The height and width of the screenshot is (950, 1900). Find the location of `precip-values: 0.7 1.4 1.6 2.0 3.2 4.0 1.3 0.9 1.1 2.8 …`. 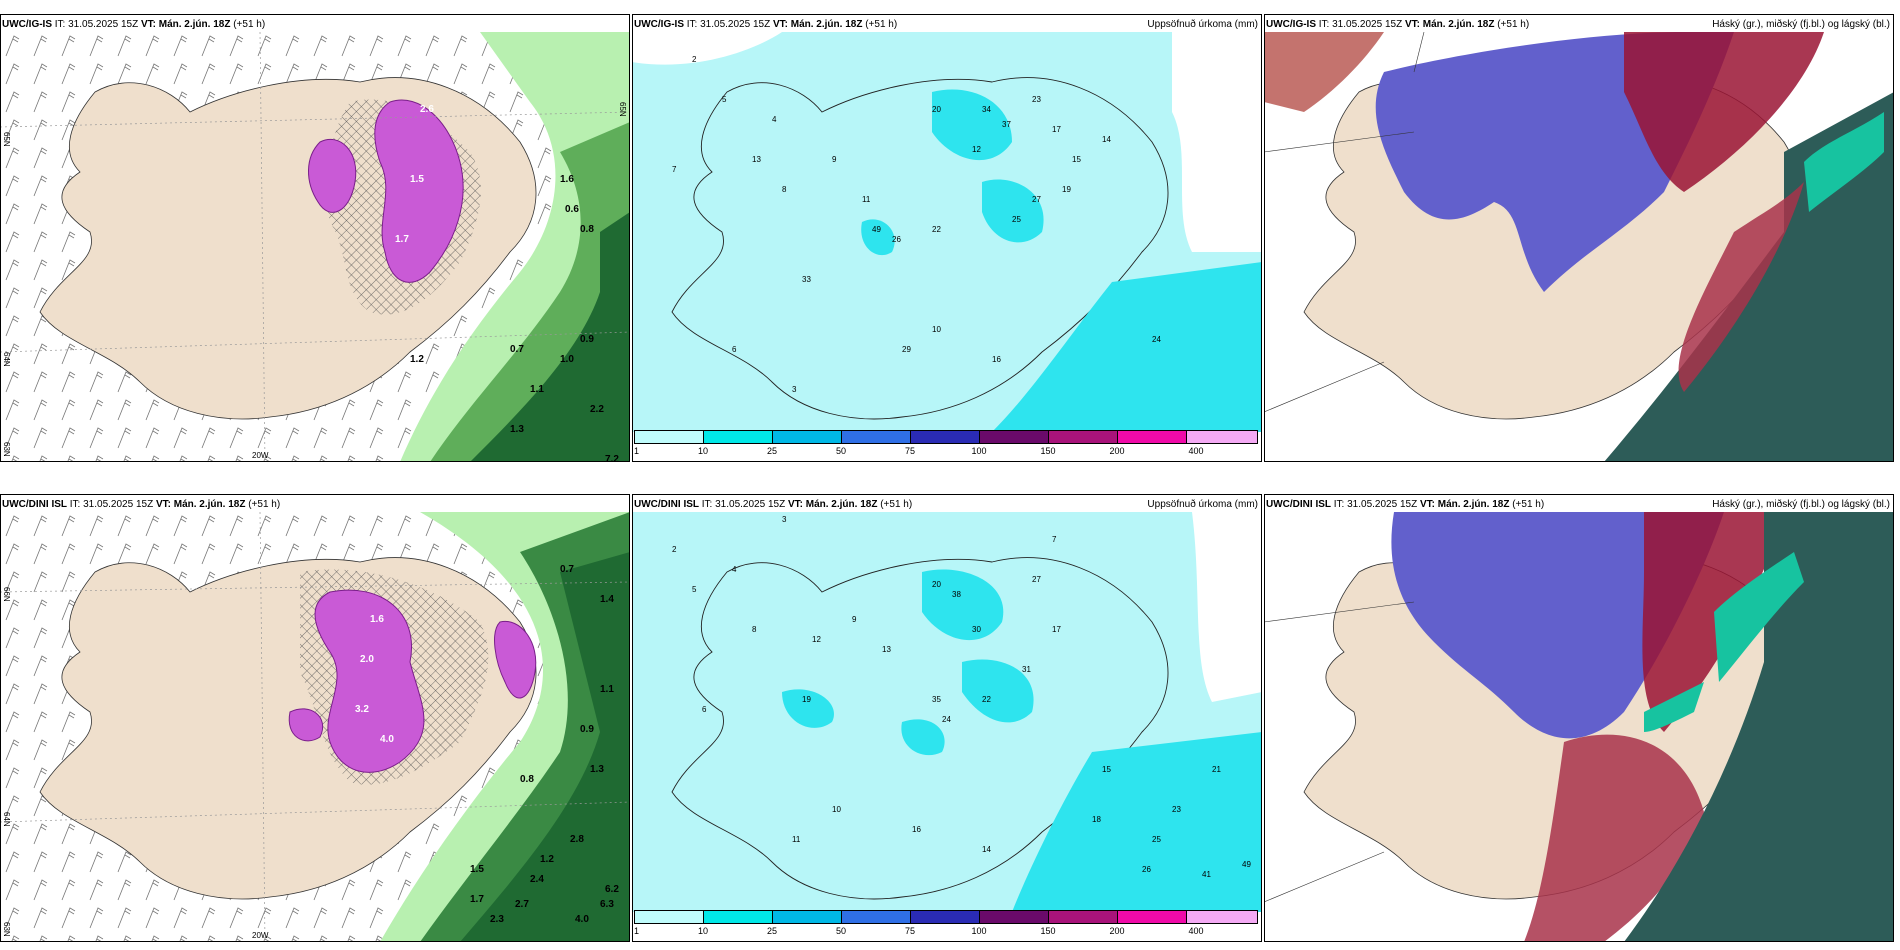

precip-values: 0.7 1.4 1.6 2.0 3.2 4.0 1.3 0.9 1.1 2.8 … is located at coordinates (487, 744).